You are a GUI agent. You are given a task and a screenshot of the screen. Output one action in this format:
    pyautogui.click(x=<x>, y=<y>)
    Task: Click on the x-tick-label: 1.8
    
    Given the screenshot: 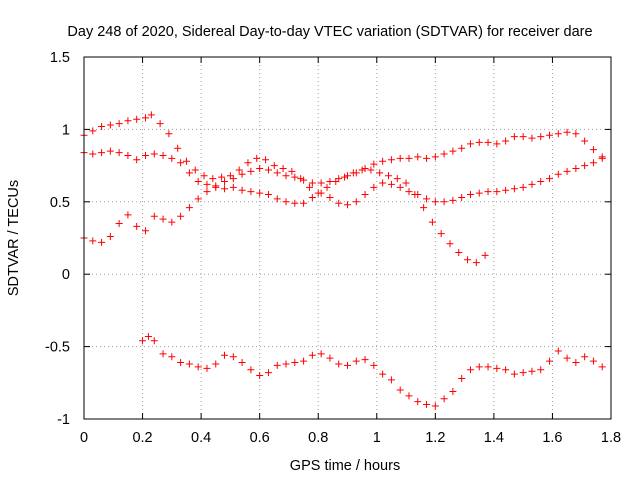 What is the action you would take?
    pyautogui.click(x=611, y=438)
    